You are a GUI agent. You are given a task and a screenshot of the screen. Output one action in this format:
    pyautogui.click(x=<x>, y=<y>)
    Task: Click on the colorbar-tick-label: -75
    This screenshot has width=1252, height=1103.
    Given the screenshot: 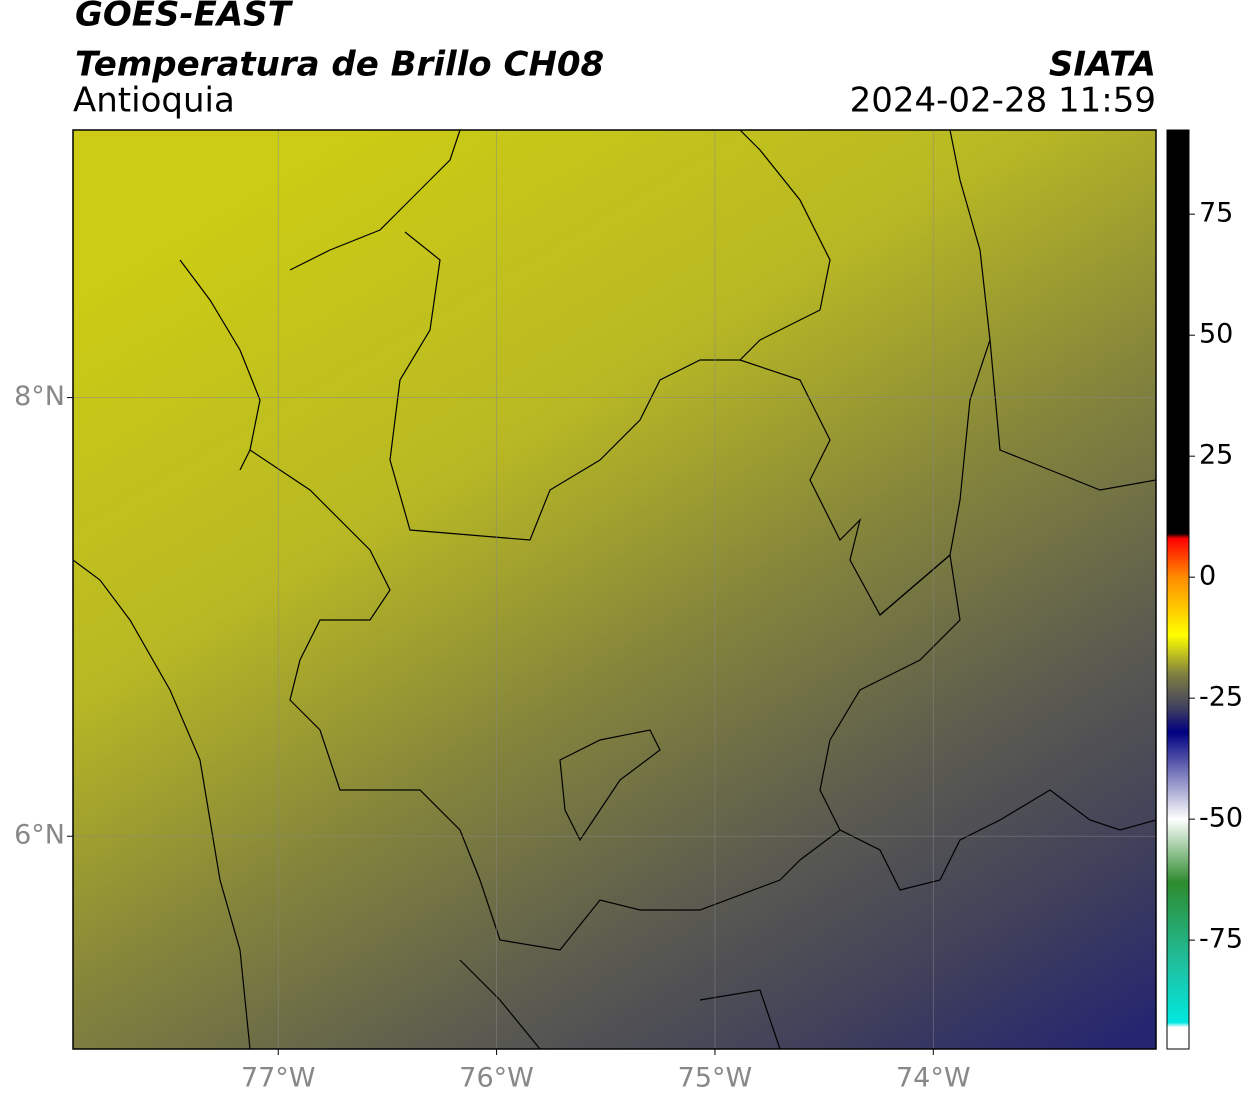 What is the action you would take?
    pyautogui.click(x=1221, y=939)
    